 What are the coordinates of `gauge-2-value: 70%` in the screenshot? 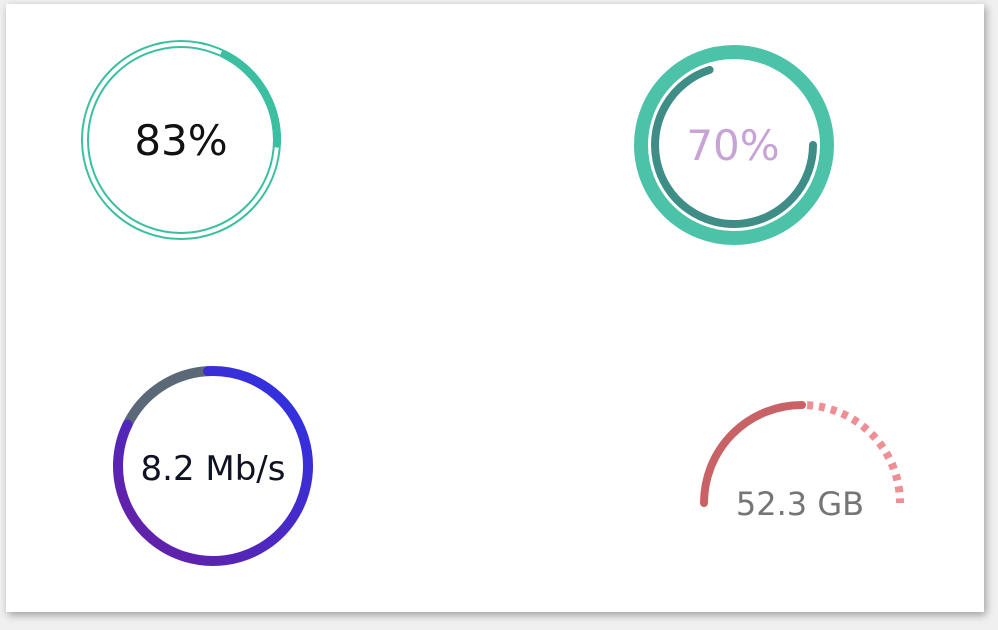 It's located at (733, 145).